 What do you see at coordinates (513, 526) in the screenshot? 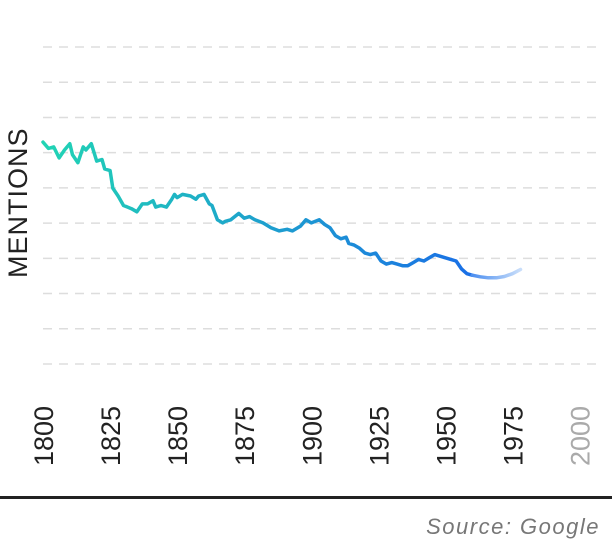
I see `source-credit: Source: Google` at bounding box center [513, 526].